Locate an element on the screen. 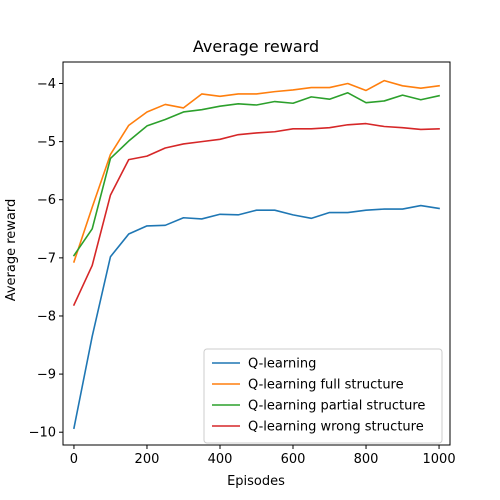 This screenshot has width=500, height=500. x-tick-label: 800 is located at coordinates (366, 459).